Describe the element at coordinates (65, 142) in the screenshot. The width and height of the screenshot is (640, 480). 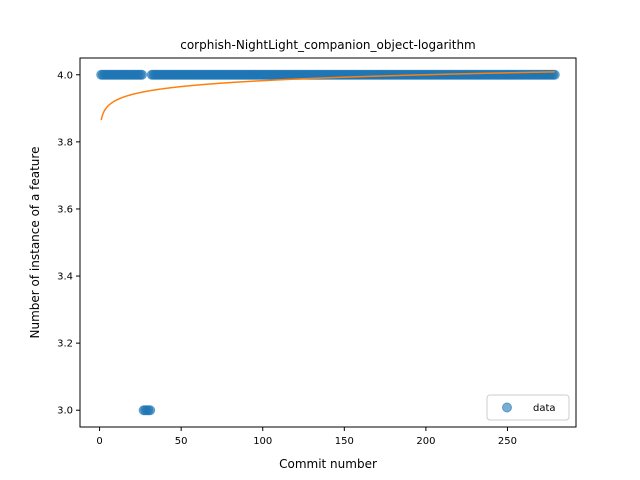
I see `y-tick-label: 3.8` at that location.